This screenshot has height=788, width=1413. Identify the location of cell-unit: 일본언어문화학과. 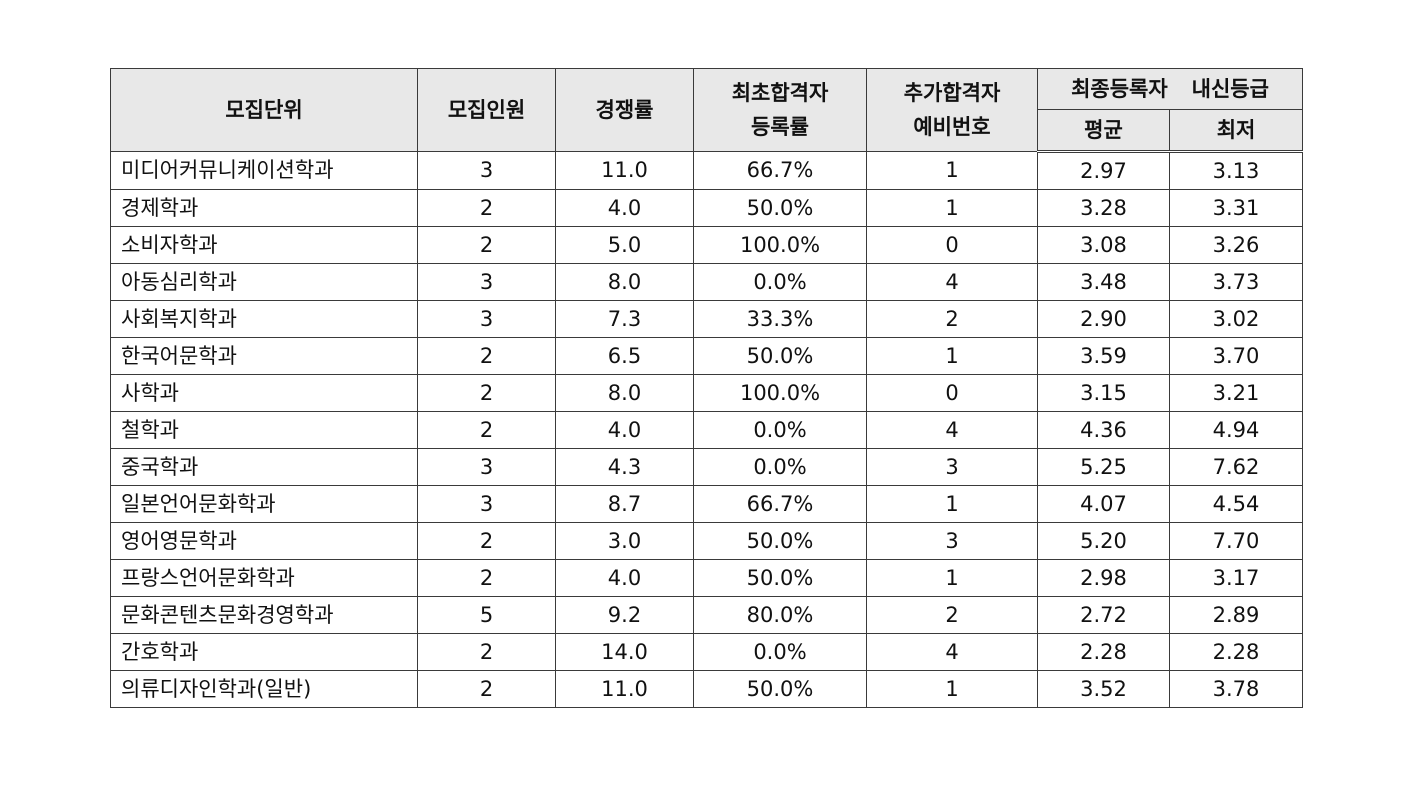
(264, 504).